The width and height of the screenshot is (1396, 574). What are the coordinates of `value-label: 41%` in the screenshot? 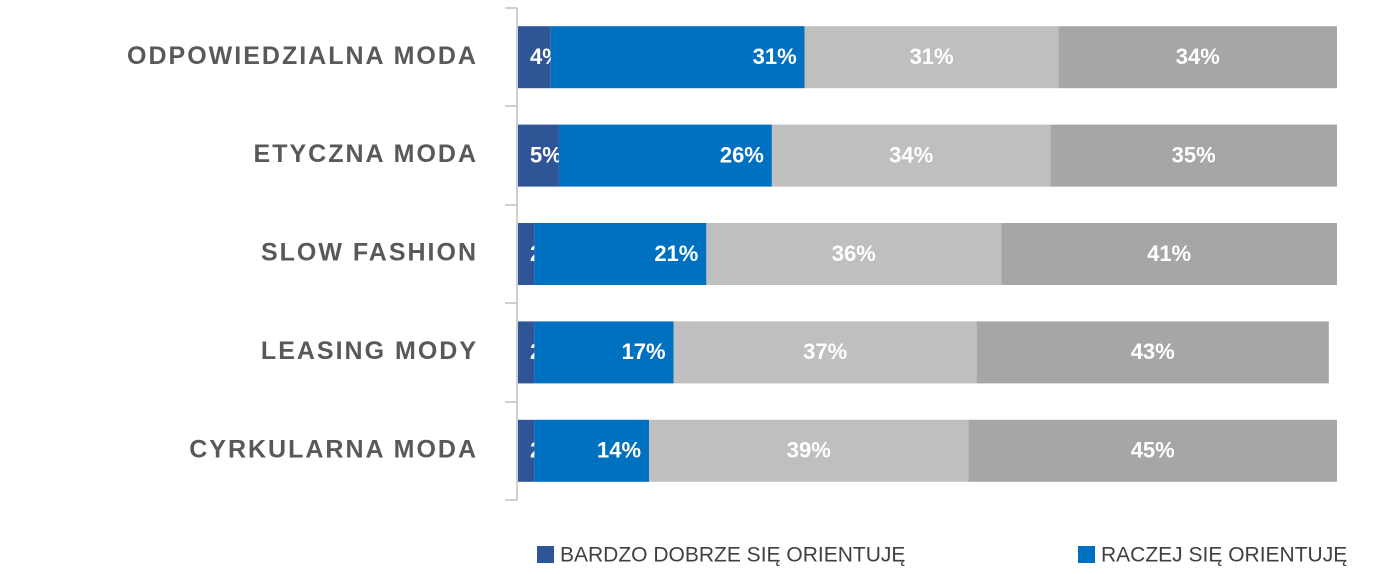 It's located at (1169, 253).